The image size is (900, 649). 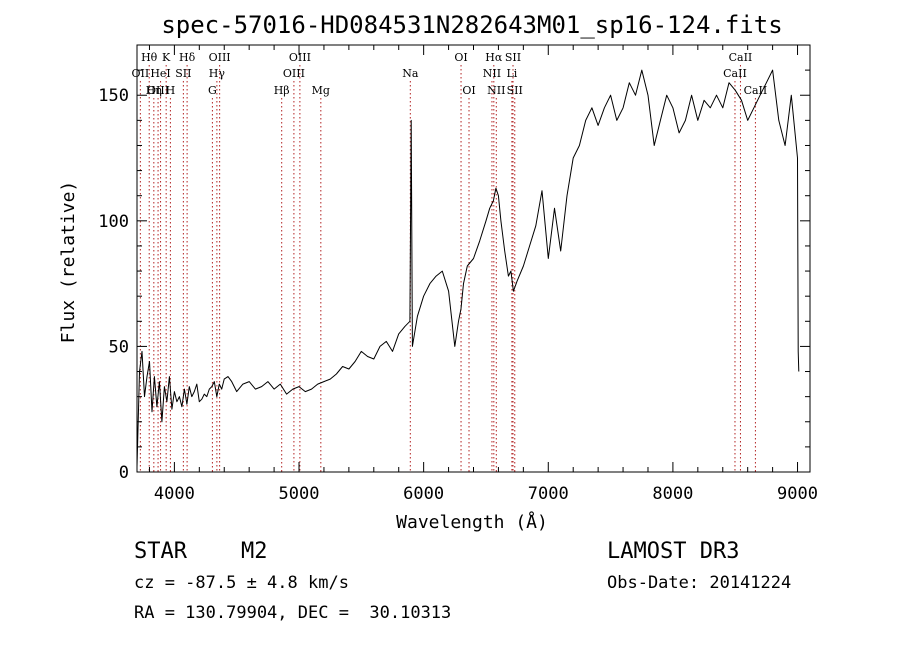 What do you see at coordinates (254, 551) in the screenshot?
I see `object-subclass: M2` at bounding box center [254, 551].